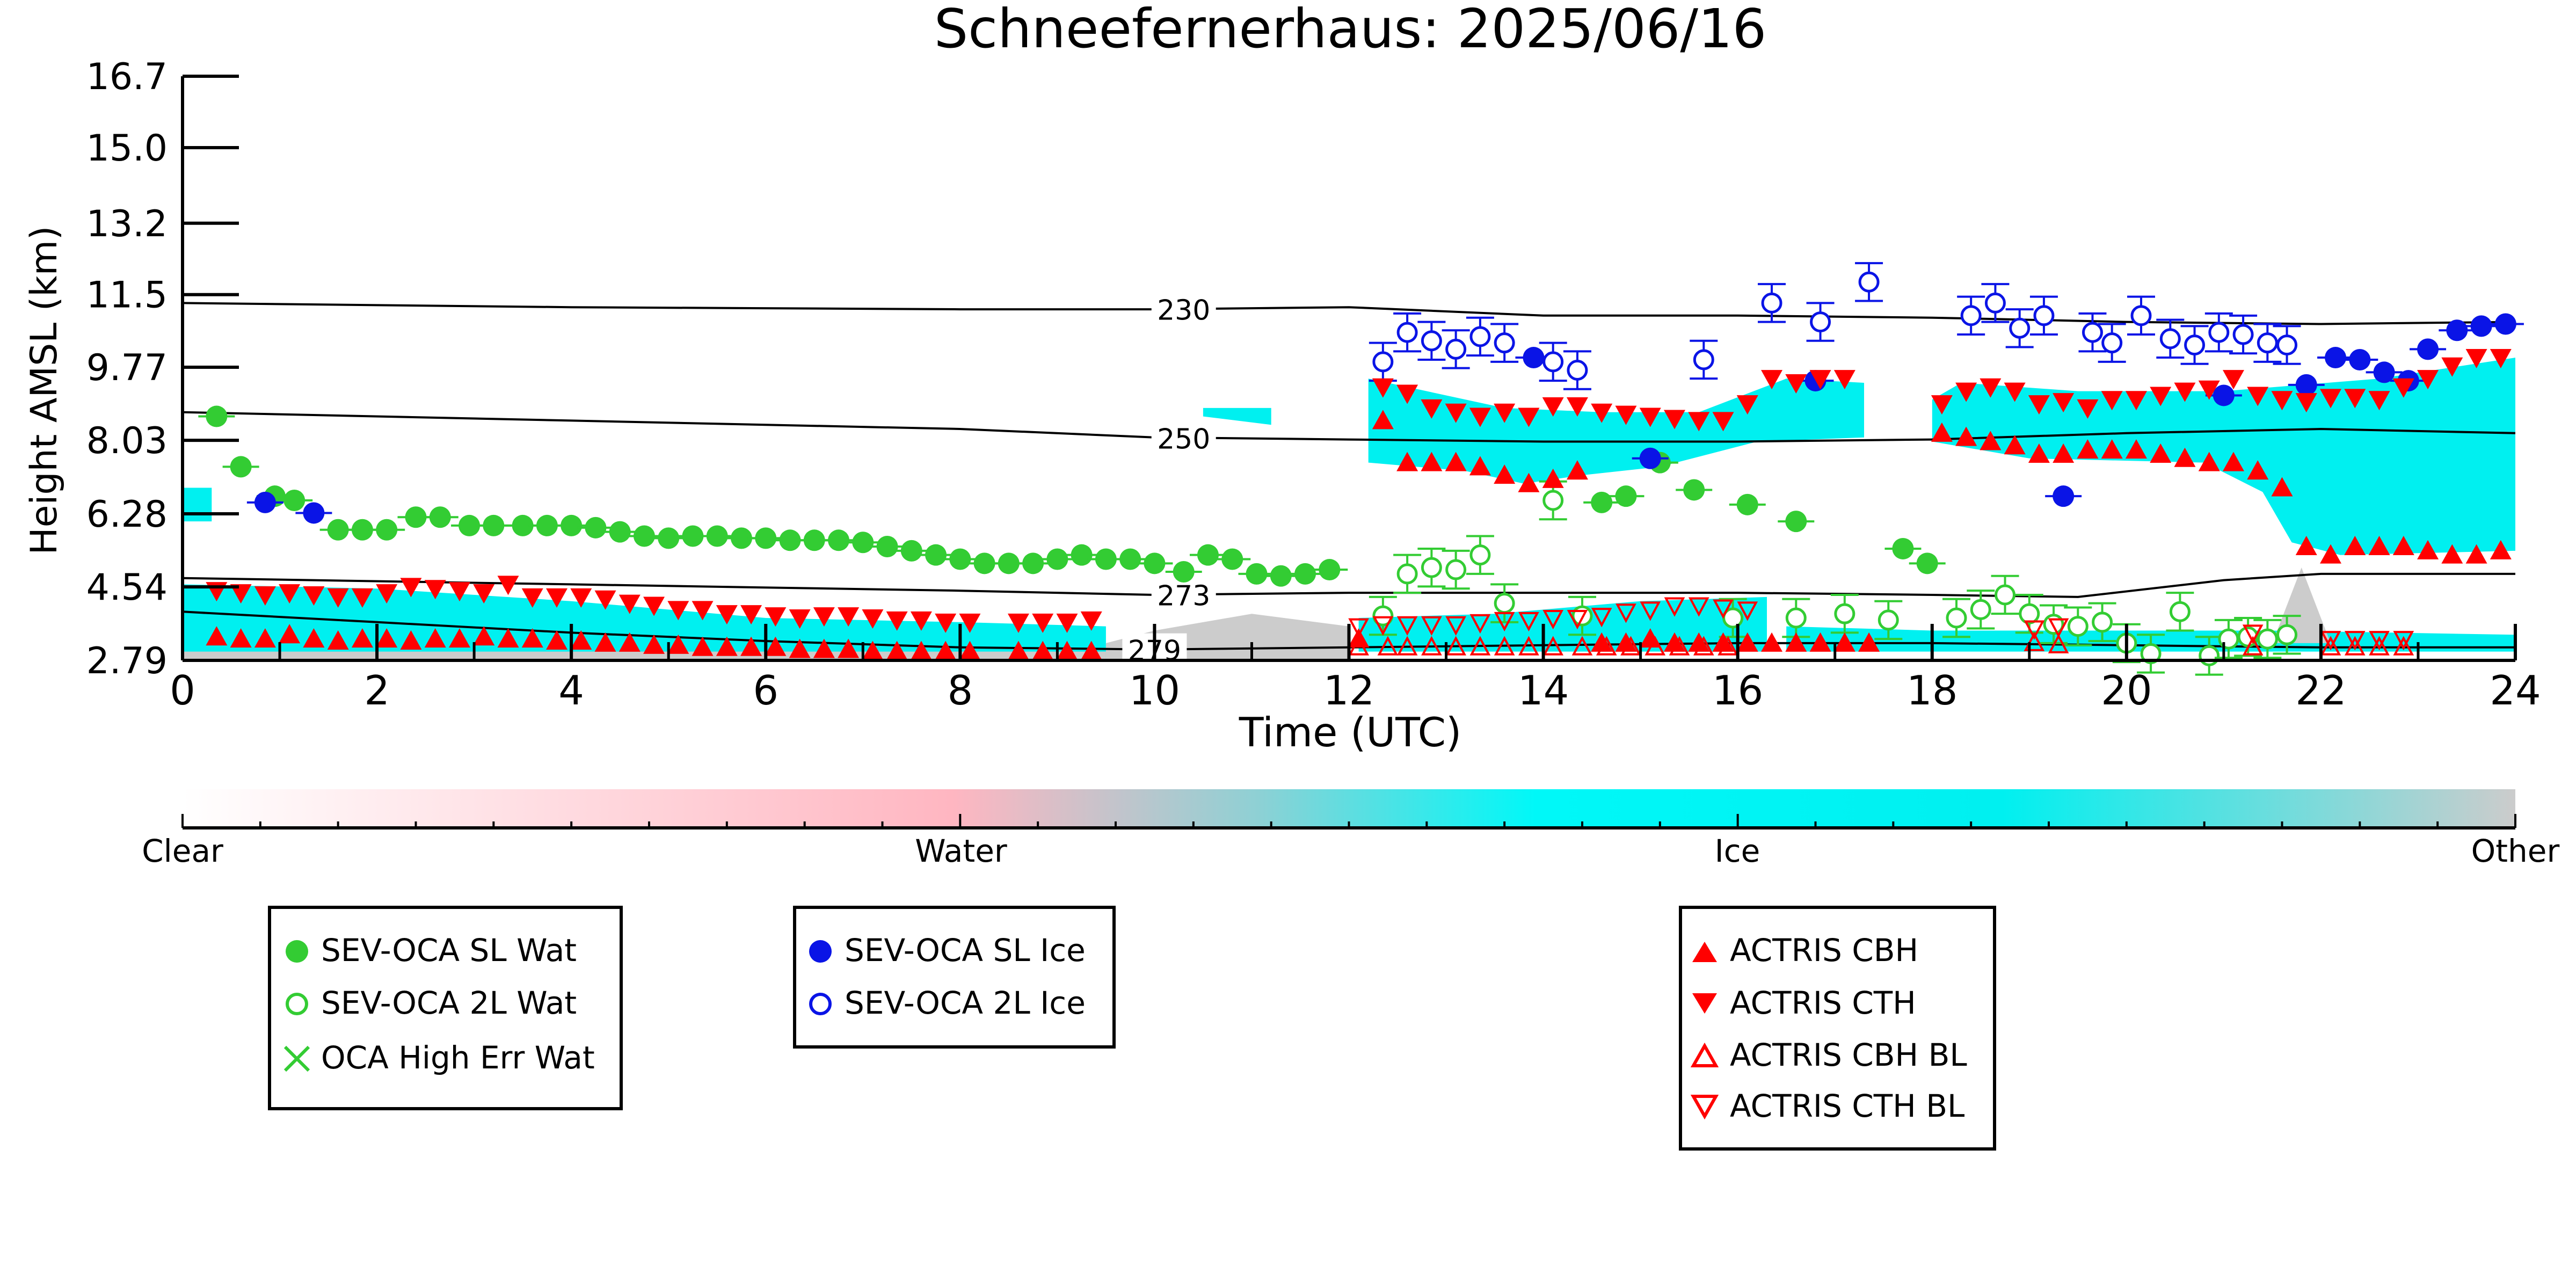 The height and width of the screenshot is (1288, 2576). Describe the element at coordinates (1616, 431) in the screenshot. I see `cloud-ice-afternoon` at that location.